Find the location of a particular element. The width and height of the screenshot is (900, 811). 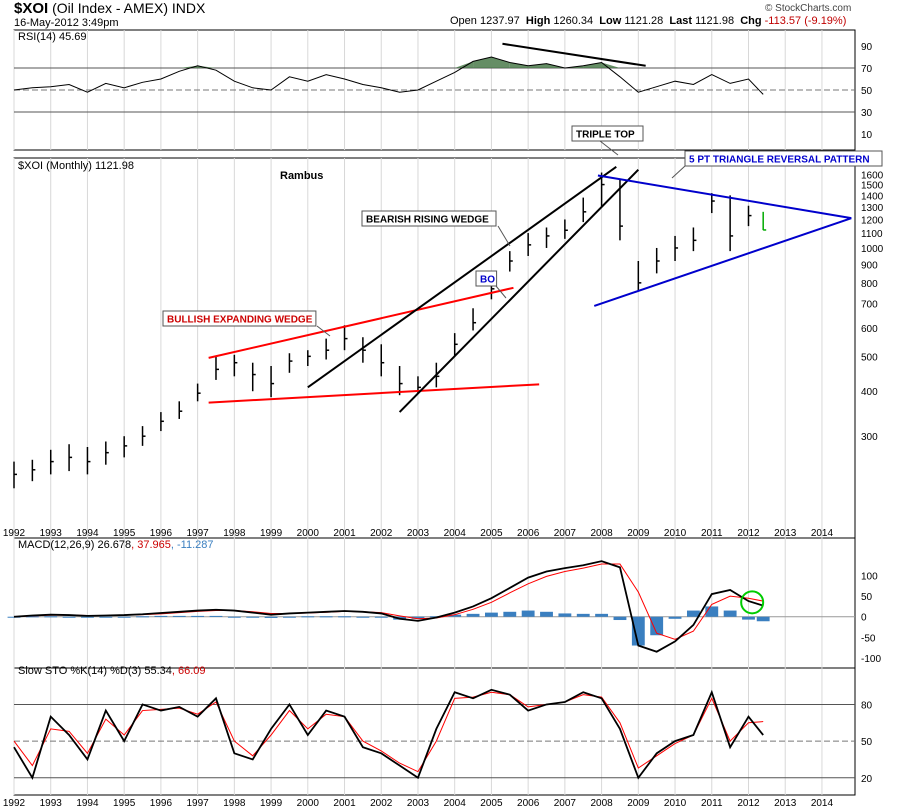

macd-legend: MACD(12,26,9) 26.678, 37.965, -11.287 is located at coordinates (116, 545).